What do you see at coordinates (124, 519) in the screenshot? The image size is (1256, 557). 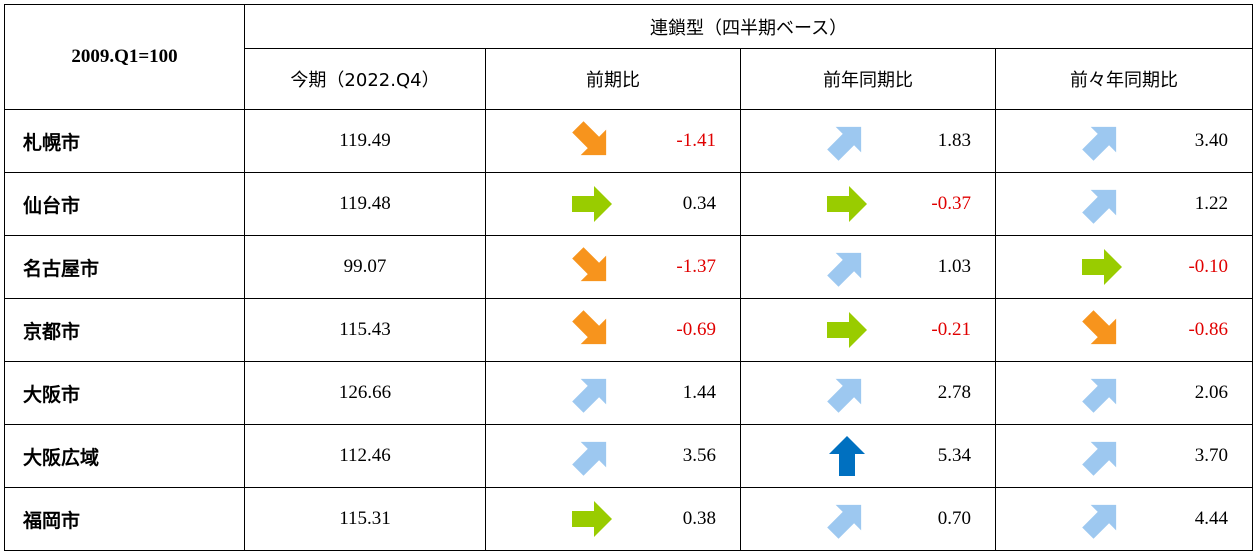 I see `city-name: 福岡市` at bounding box center [124, 519].